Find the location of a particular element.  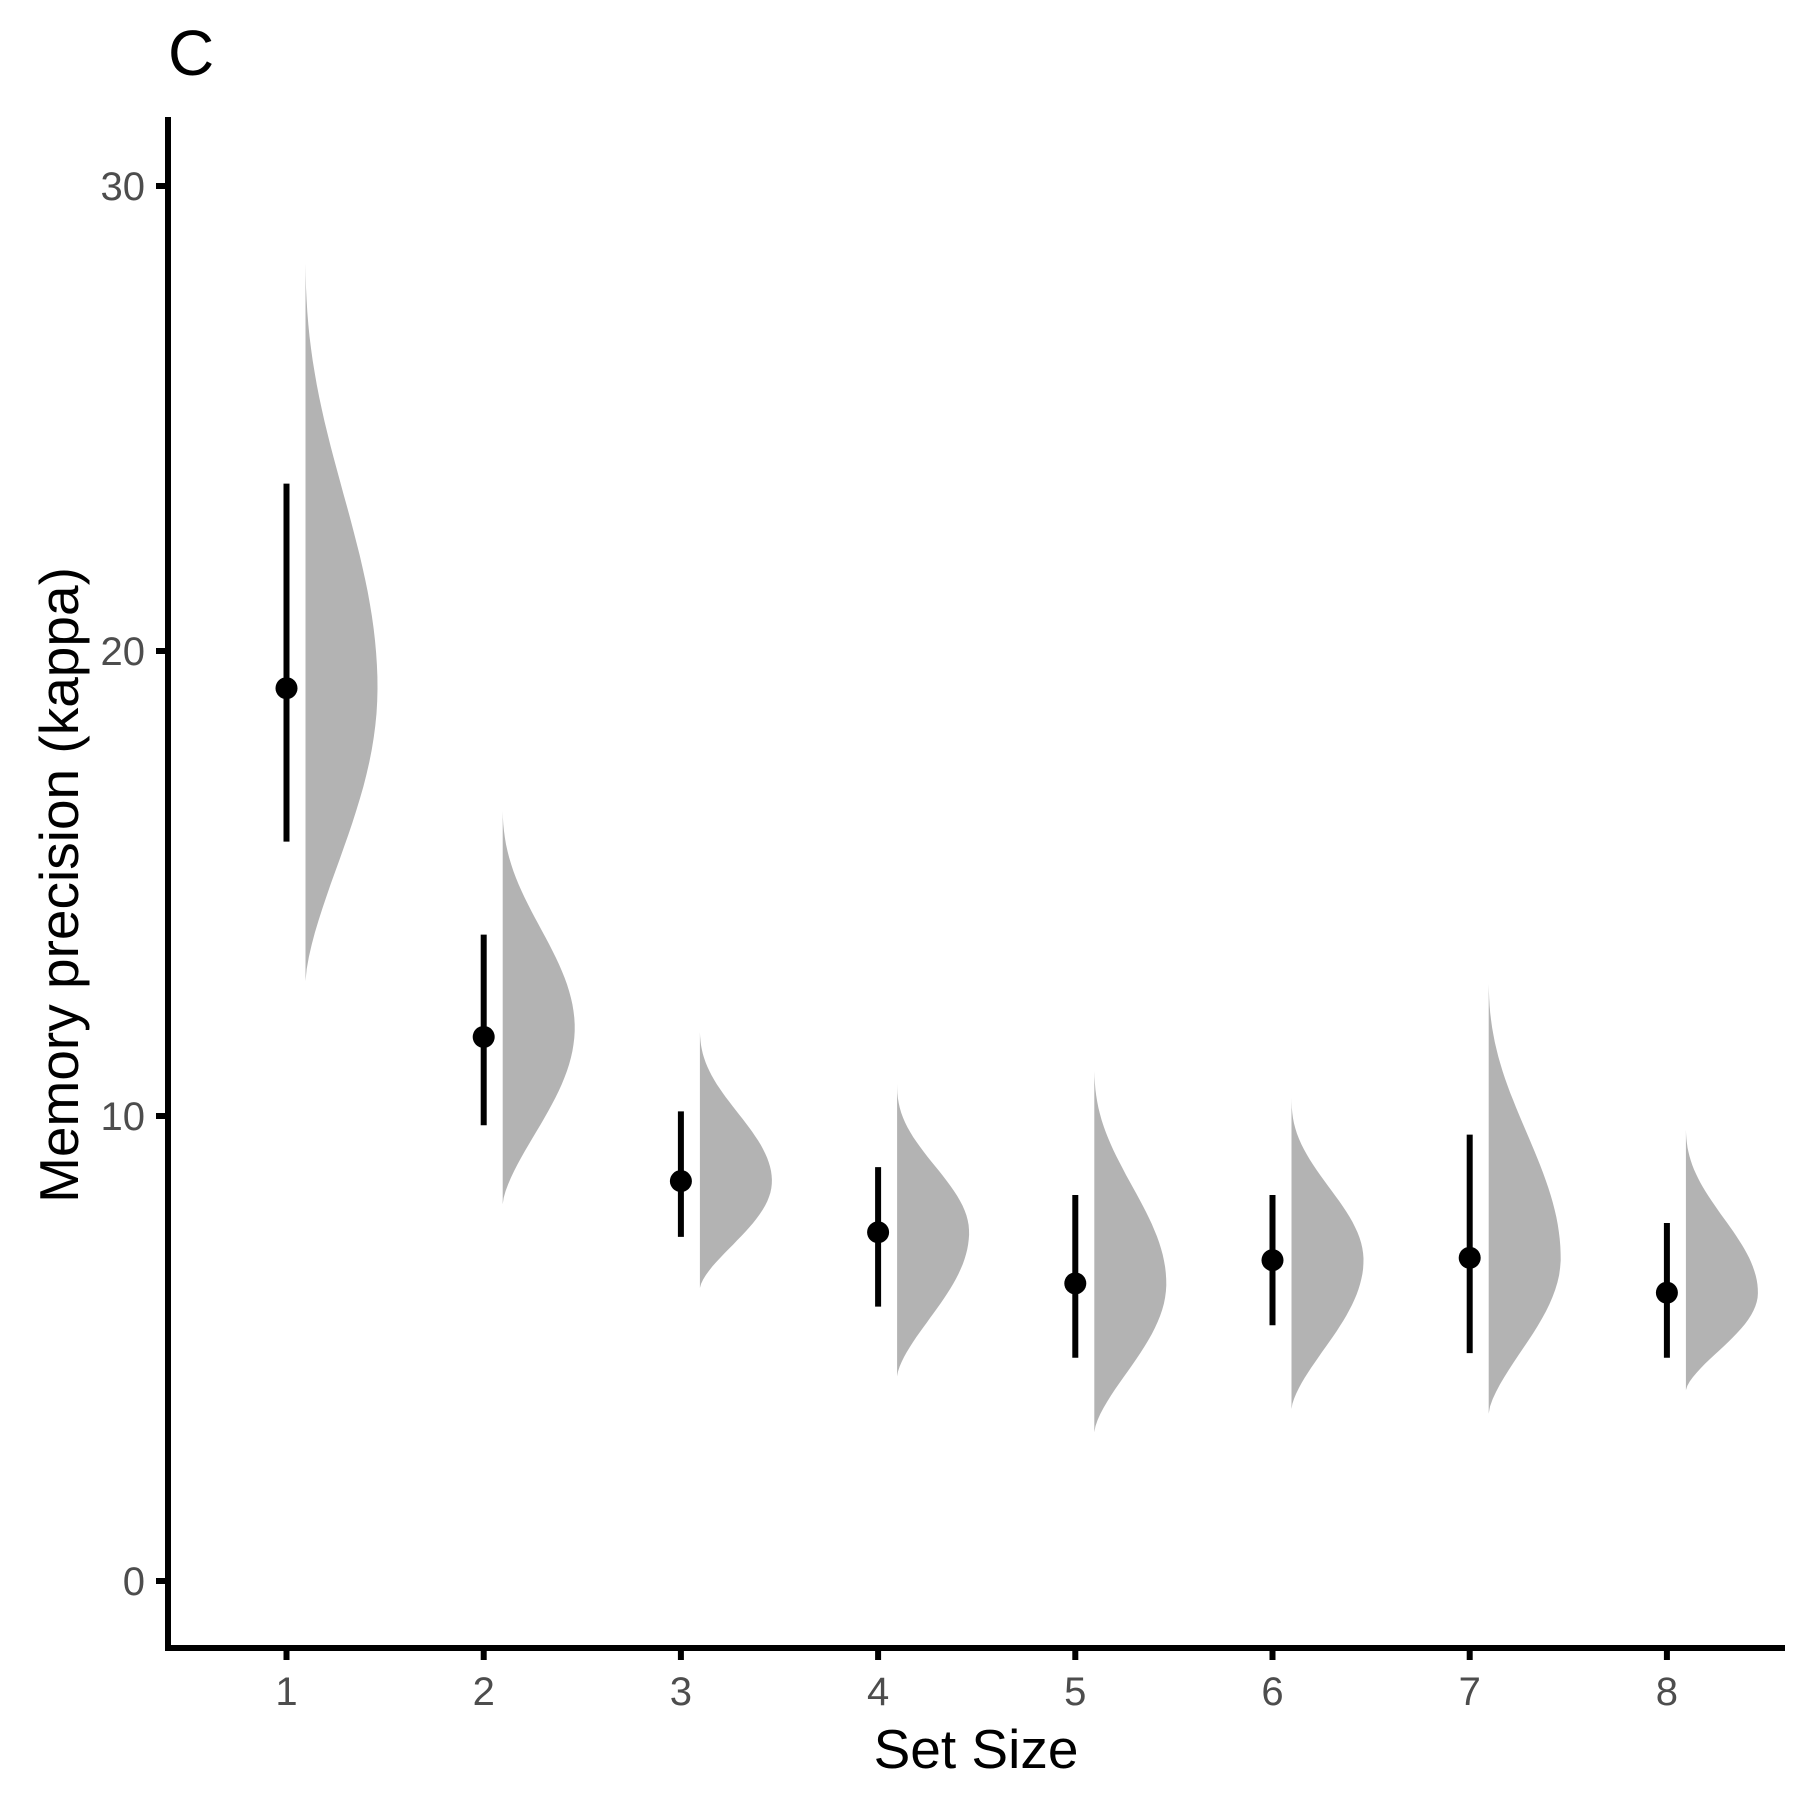

x-tick-label: 5 is located at coordinates (1075, 1692).